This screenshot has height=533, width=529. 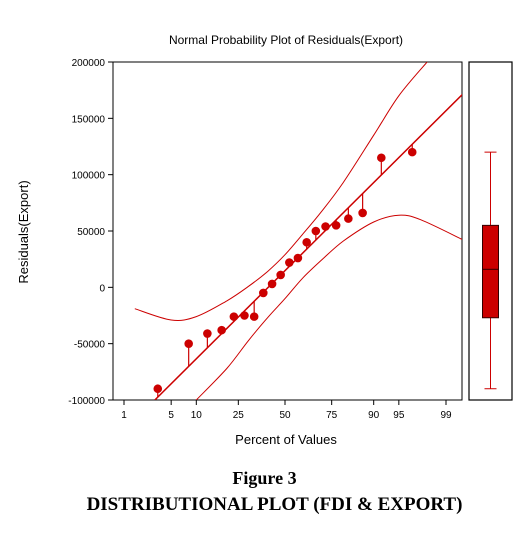 What do you see at coordinates (89, 63) in the screenshot?
I see `y-tick-label: 200000` at bounding box center [89, 63].